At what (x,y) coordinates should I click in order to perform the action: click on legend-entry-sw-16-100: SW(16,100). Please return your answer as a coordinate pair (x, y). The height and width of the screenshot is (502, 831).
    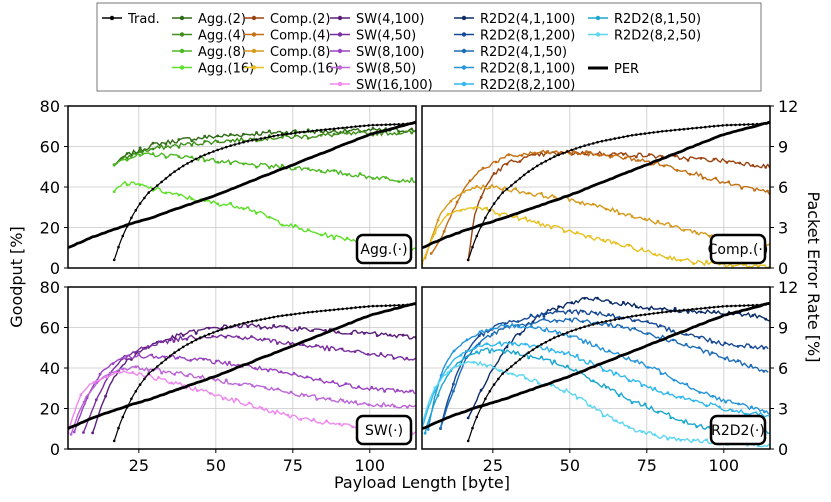
    Looking at the image, I should click on (381, 85).